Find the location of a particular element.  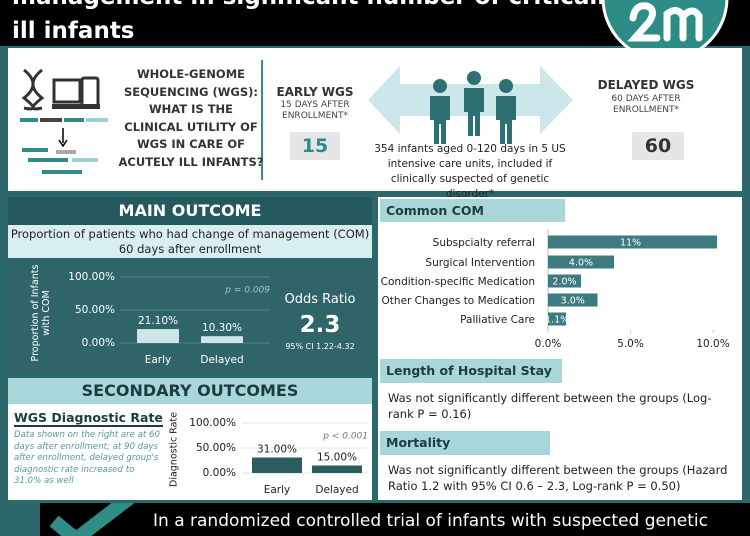

value-label: 15.00% is located at coordinates (337, 458).